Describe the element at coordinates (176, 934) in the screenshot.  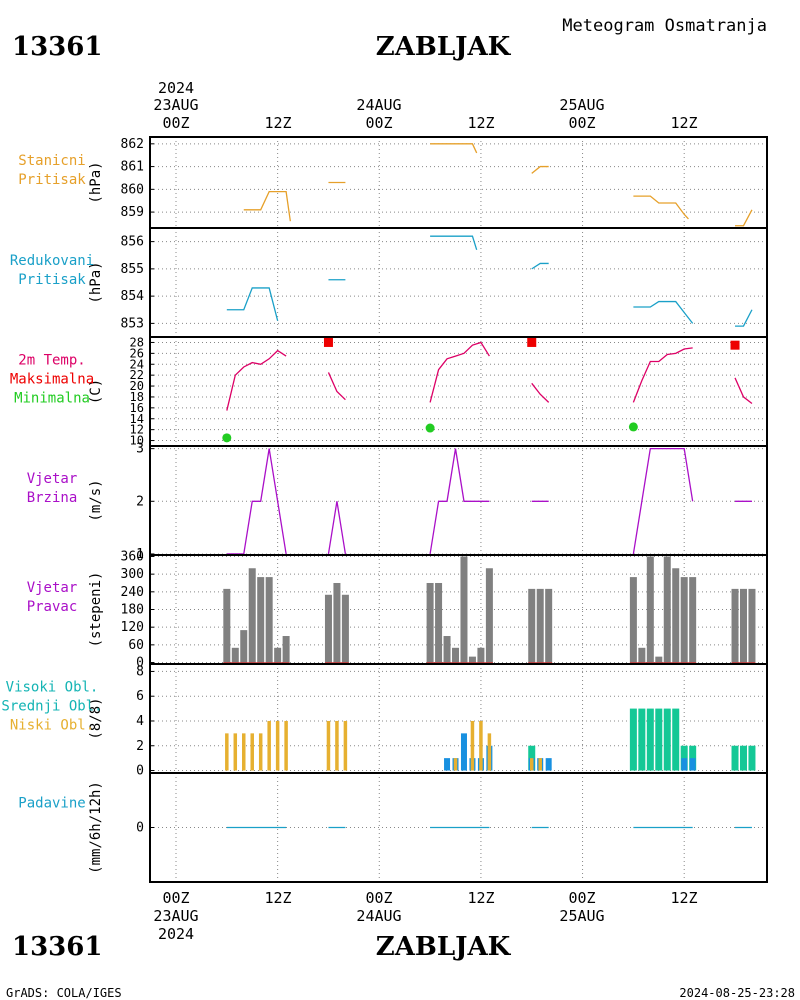
I see `bottom-year: 2024` at that location.